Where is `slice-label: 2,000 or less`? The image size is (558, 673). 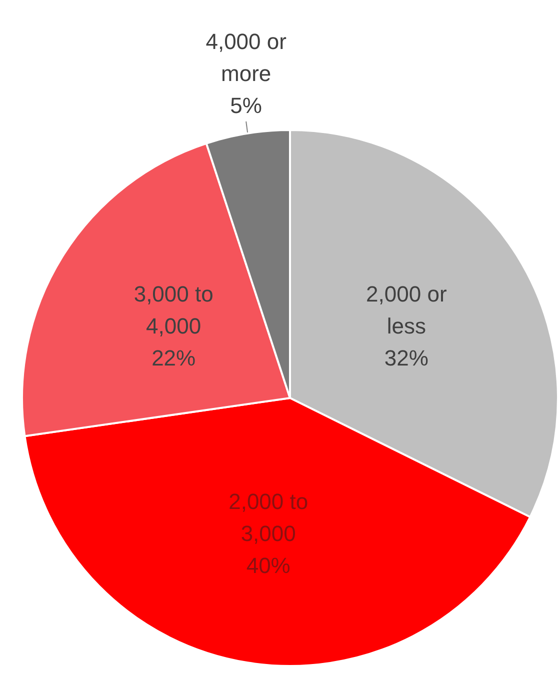 slice-label: 2,000 or less is located at coordinates (406, 309).